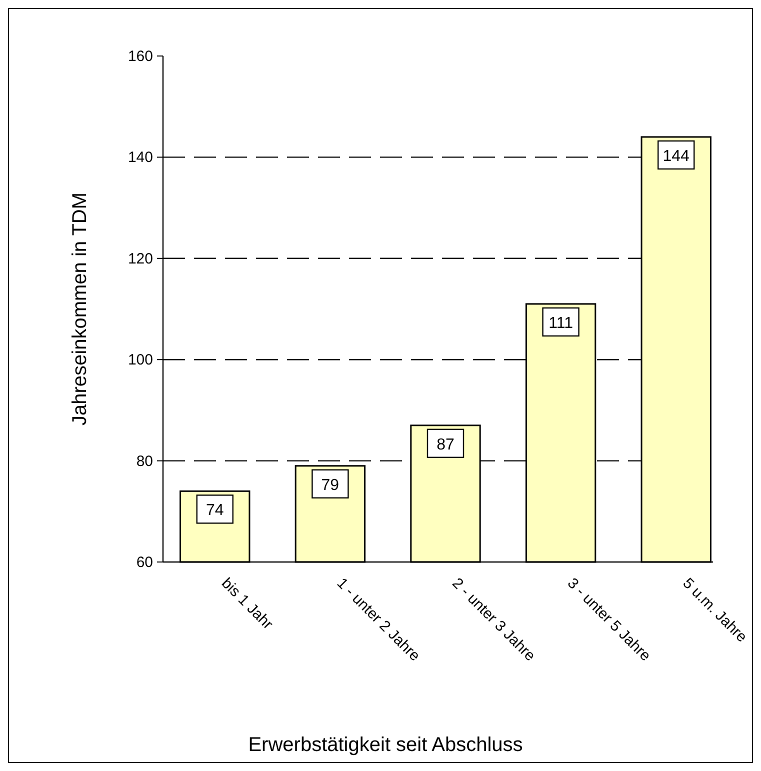 This screenshot has width=761, height=771. Describe the element at coordinates (561, 323) in the screenshot. I see `data-label: 111` at that location.